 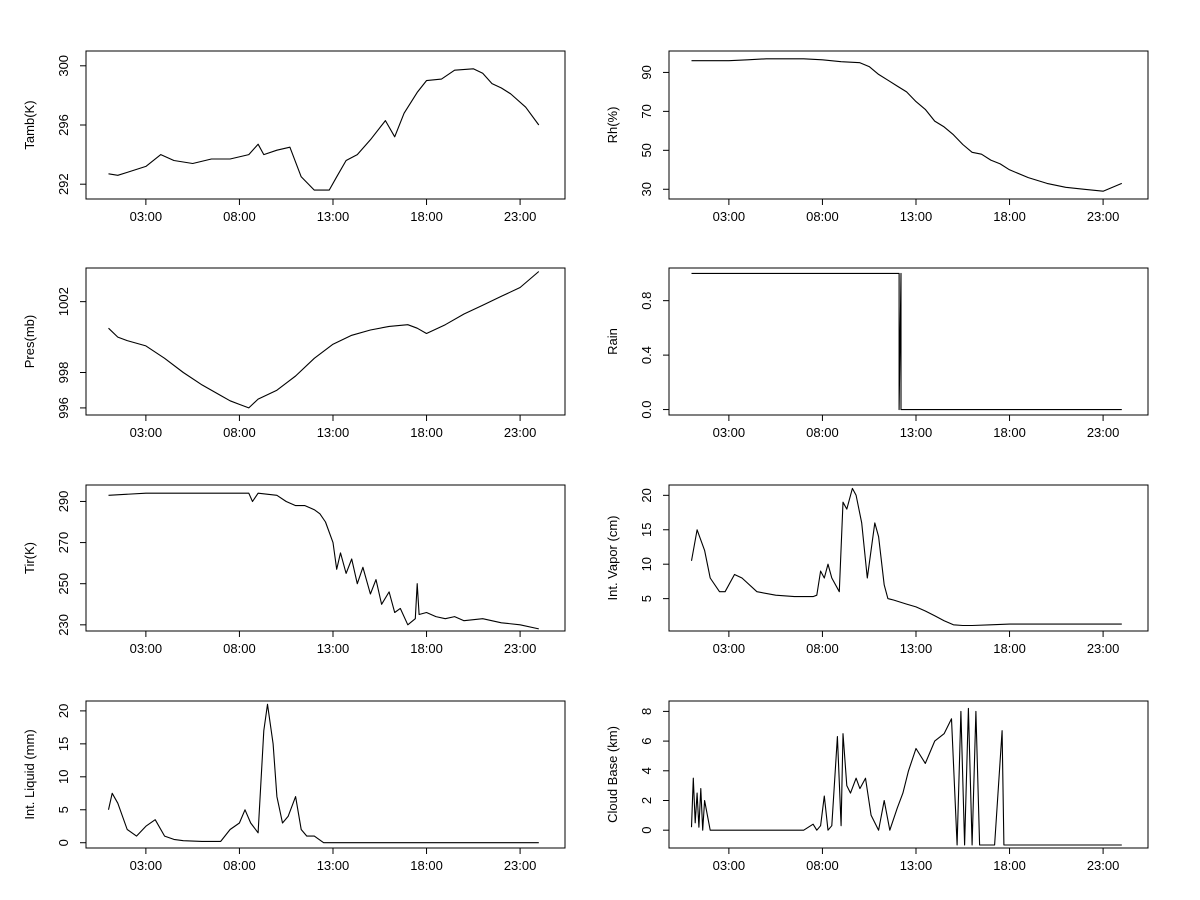 I want to click on y-axis-label: Tir(K), so click(x=29, y=558).